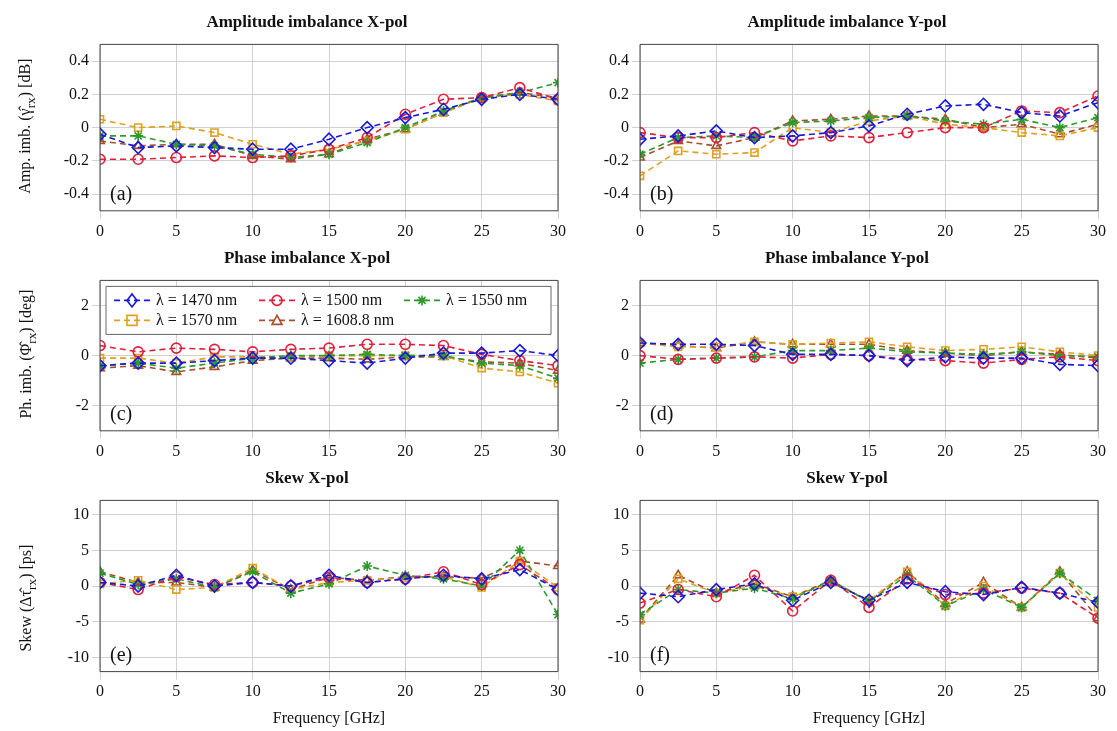 This screenshot has height=731, width=1117. What do you see at coordinates (660, 654) in the screenshot?
I see `annotation: (f)` at bounding box center [660, 654].